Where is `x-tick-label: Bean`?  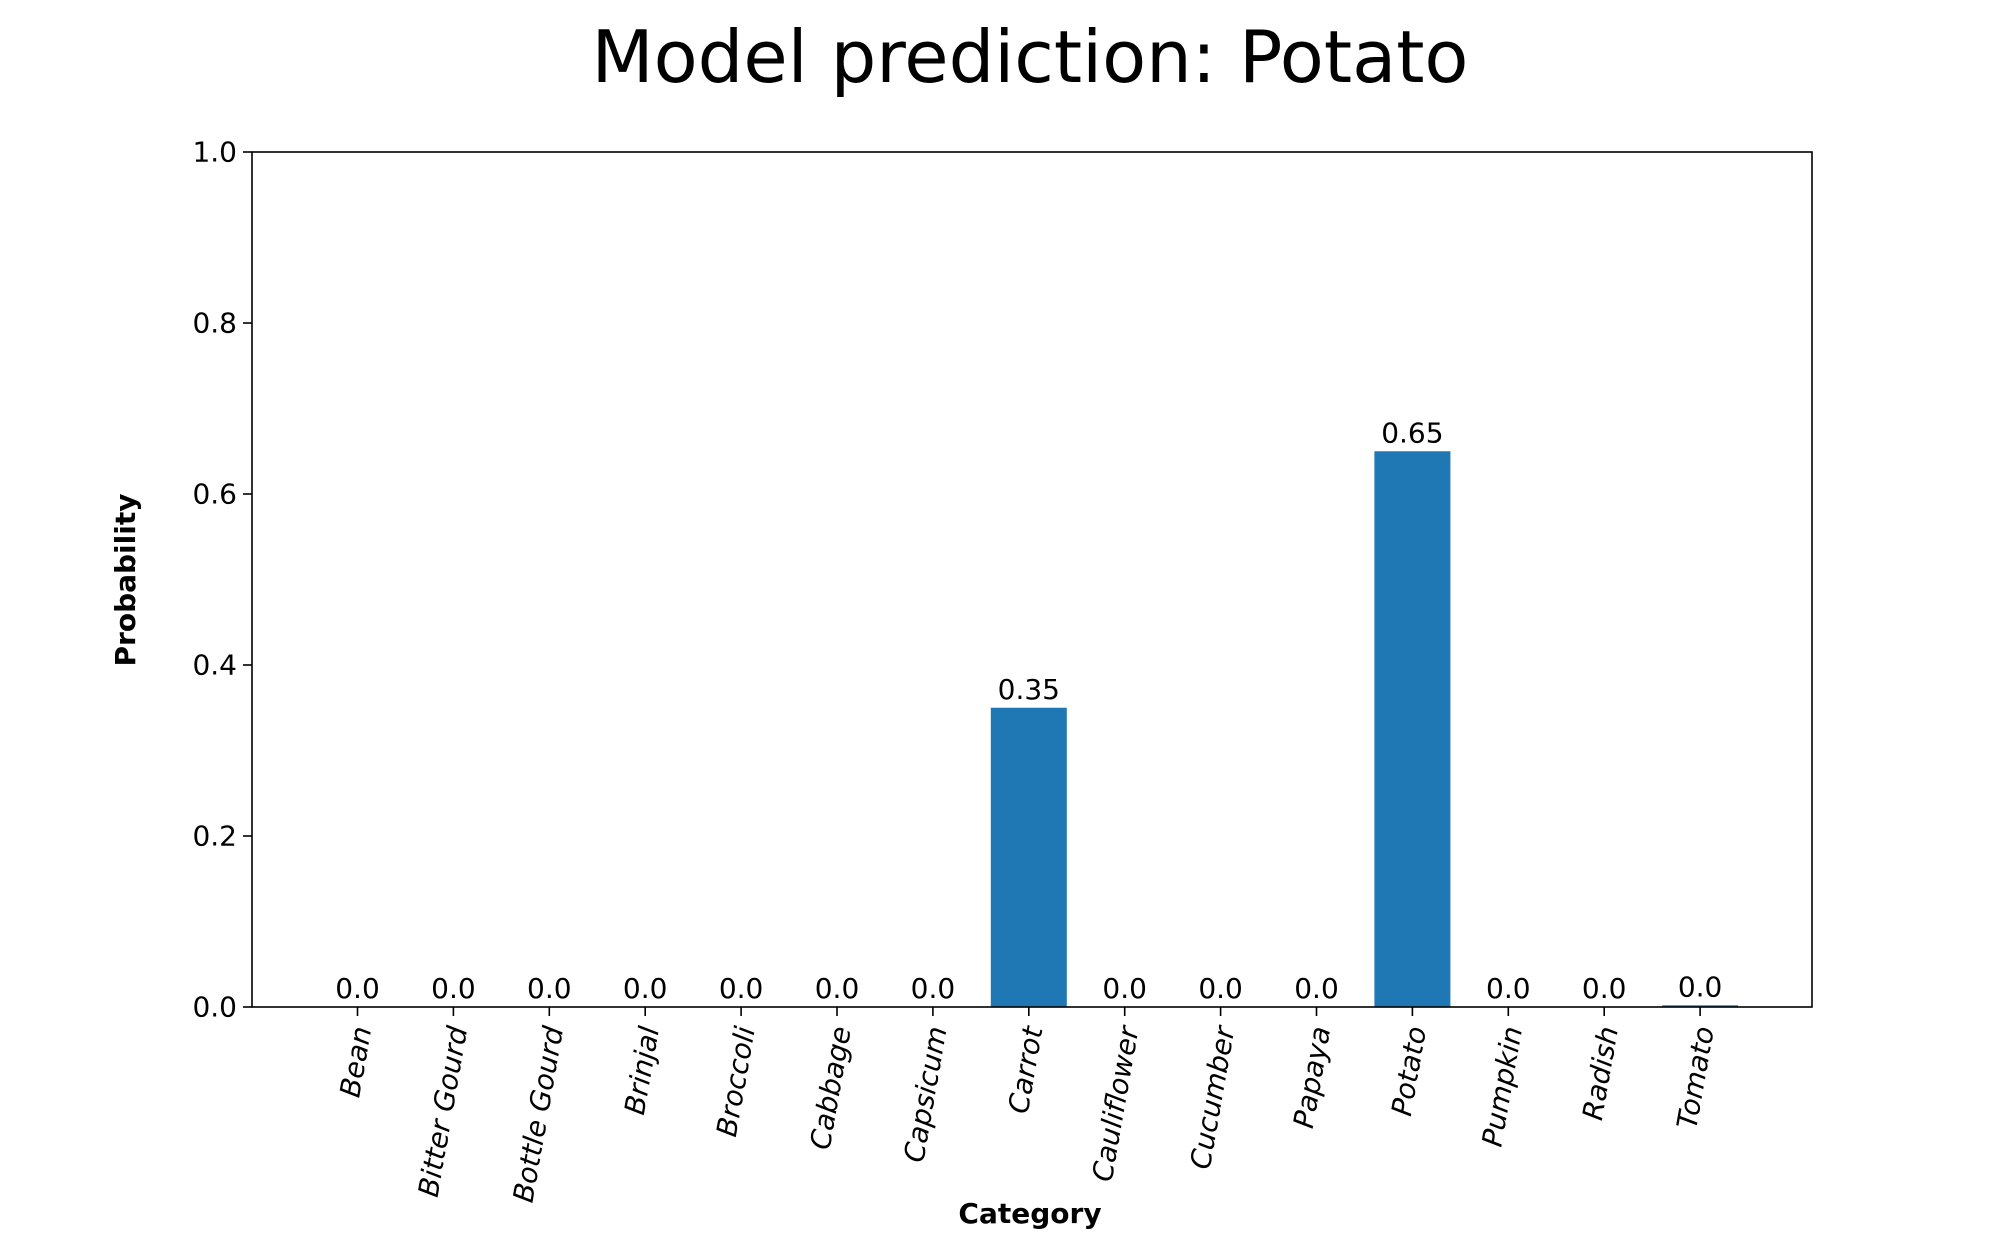 x-tick-label: Bean is located at coordinates (355, 1062).